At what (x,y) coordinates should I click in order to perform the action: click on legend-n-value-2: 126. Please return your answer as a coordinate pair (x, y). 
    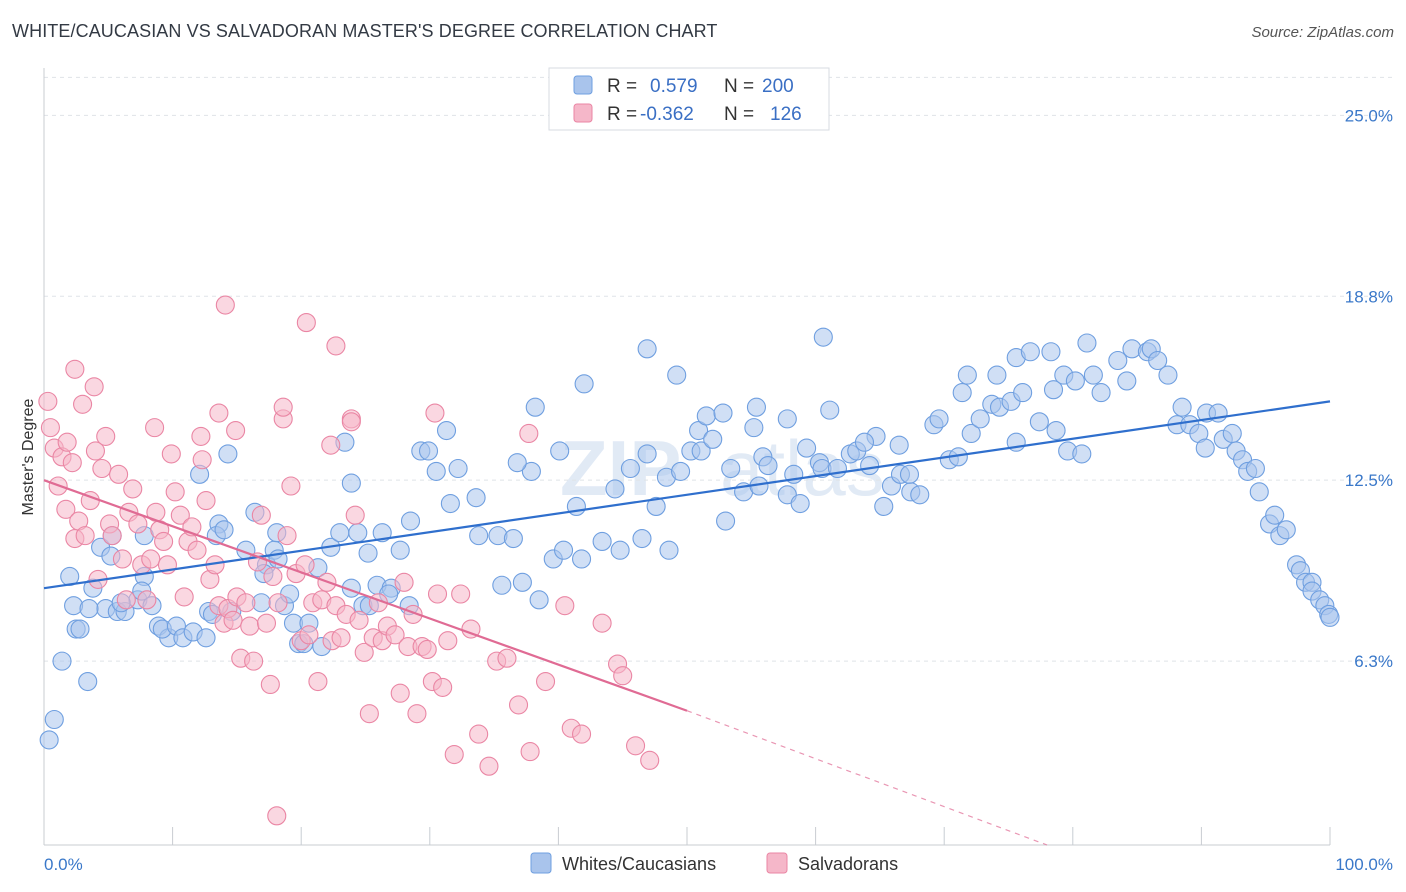
    Looking at the image, I should click on (786, 114).